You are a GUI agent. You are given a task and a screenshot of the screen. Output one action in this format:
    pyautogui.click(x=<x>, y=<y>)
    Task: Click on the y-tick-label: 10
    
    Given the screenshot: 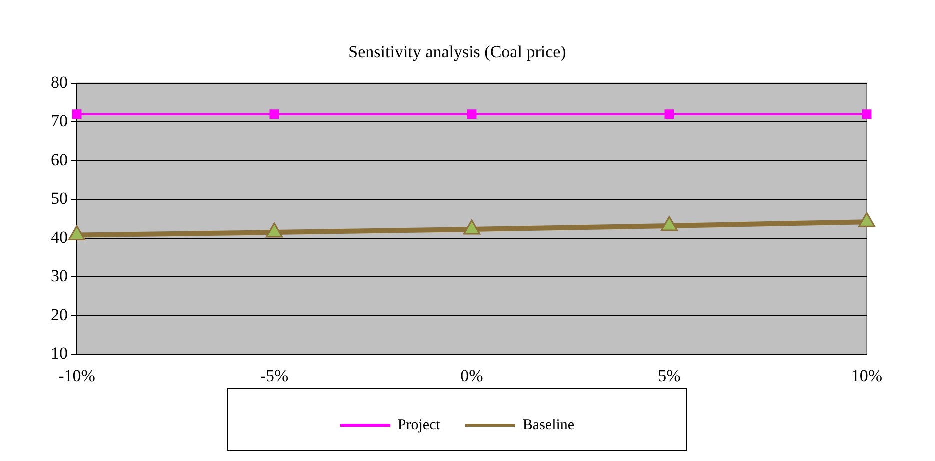 What is the action you would take?
    pyautogui.click(x=59, y=354)
    